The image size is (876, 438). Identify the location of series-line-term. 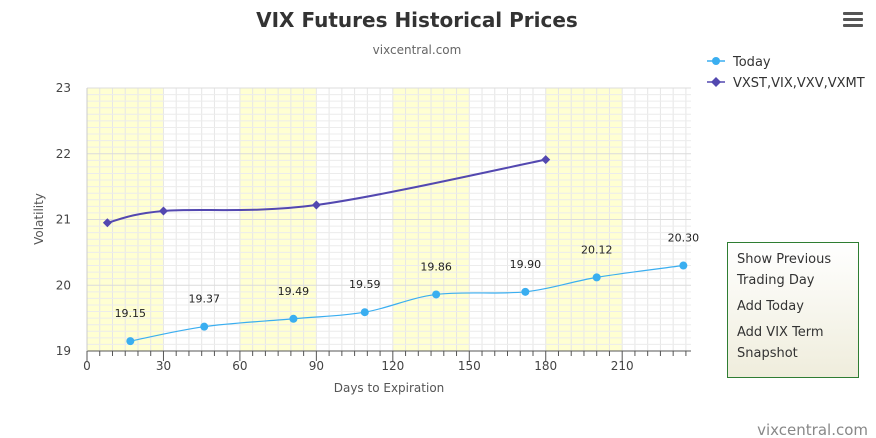
(326, 191).